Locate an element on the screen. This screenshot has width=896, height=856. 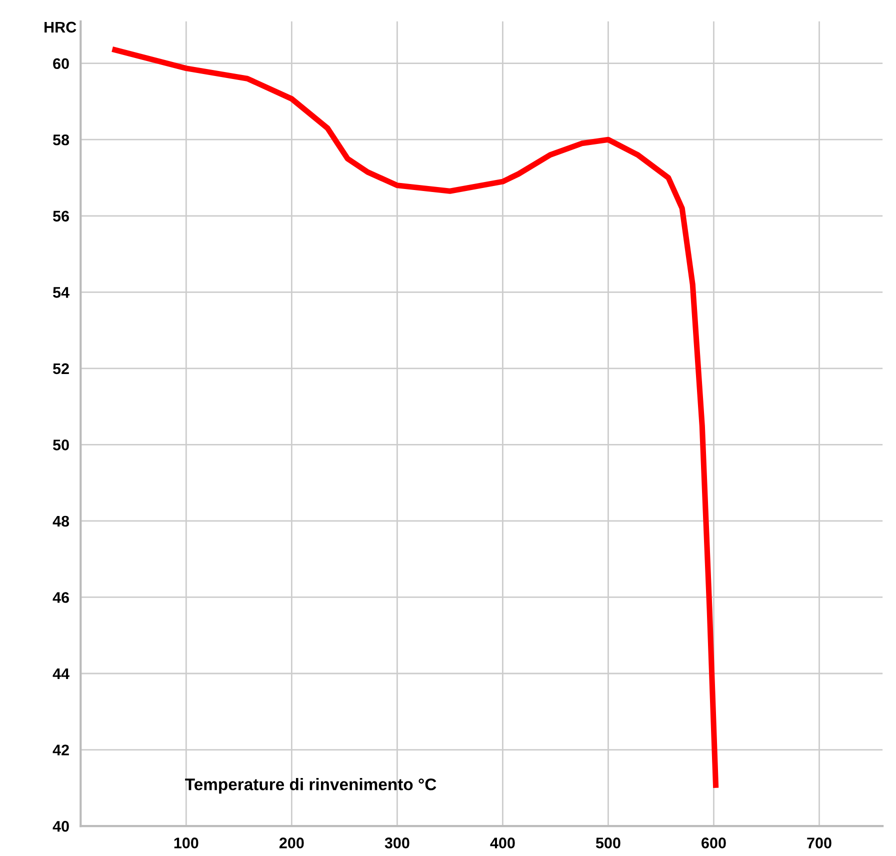
y-tick-label: 58 is located at coordinates (61, 140).